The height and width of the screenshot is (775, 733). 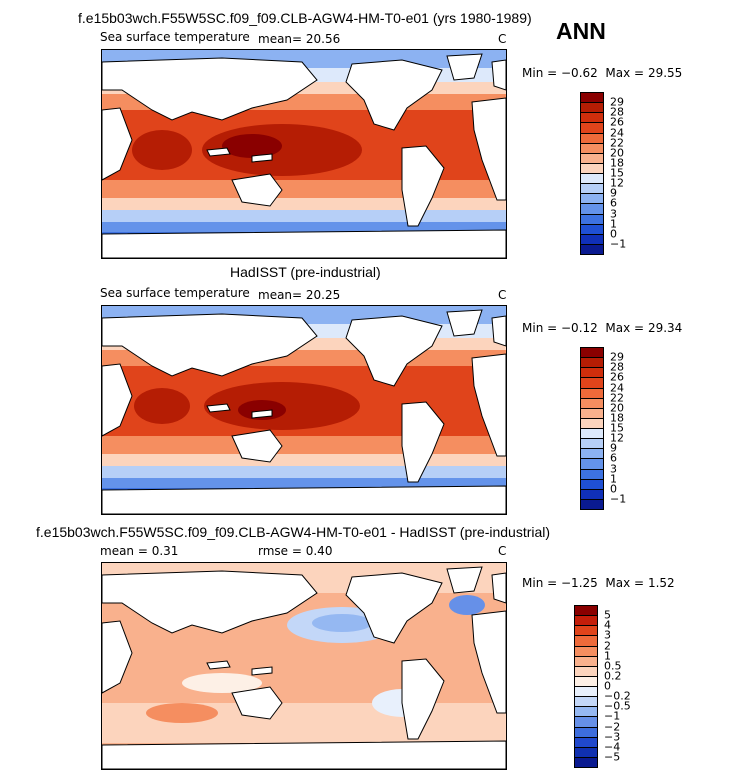 I want to click on panel3-max-label: Max =, so click(x=625, y=583).